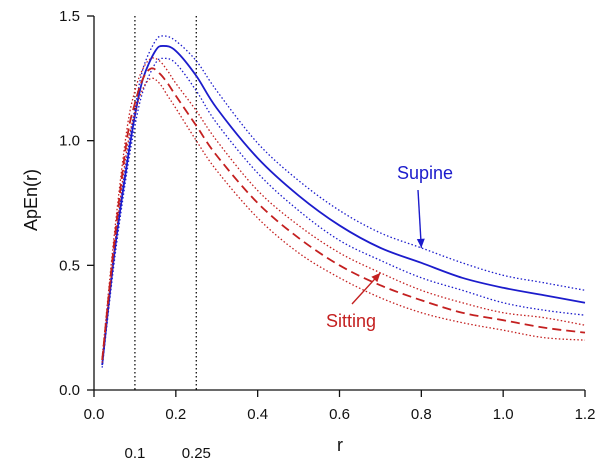 The width and height of the screenshot is (609, 464). Describe the element at coordinates (585, 414) in the screenshot. I see `x-tick-label-7: 1.2` at that location.